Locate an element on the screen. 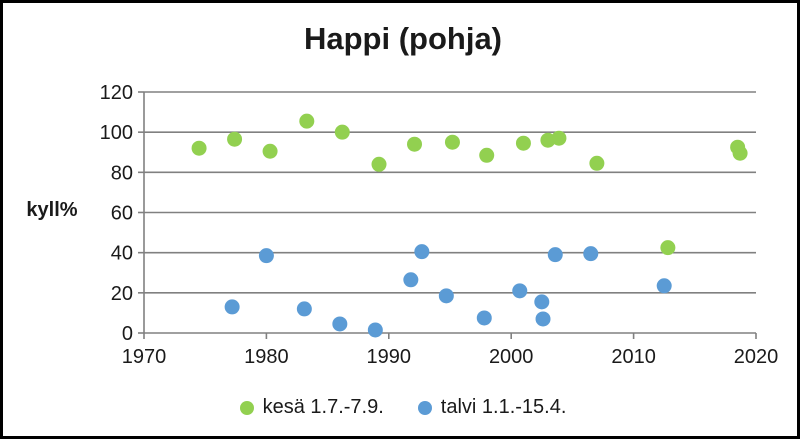 The width and height of the screenshot is (800, 439). x-tick-label: 1980 is located at coordinates (266, 357).